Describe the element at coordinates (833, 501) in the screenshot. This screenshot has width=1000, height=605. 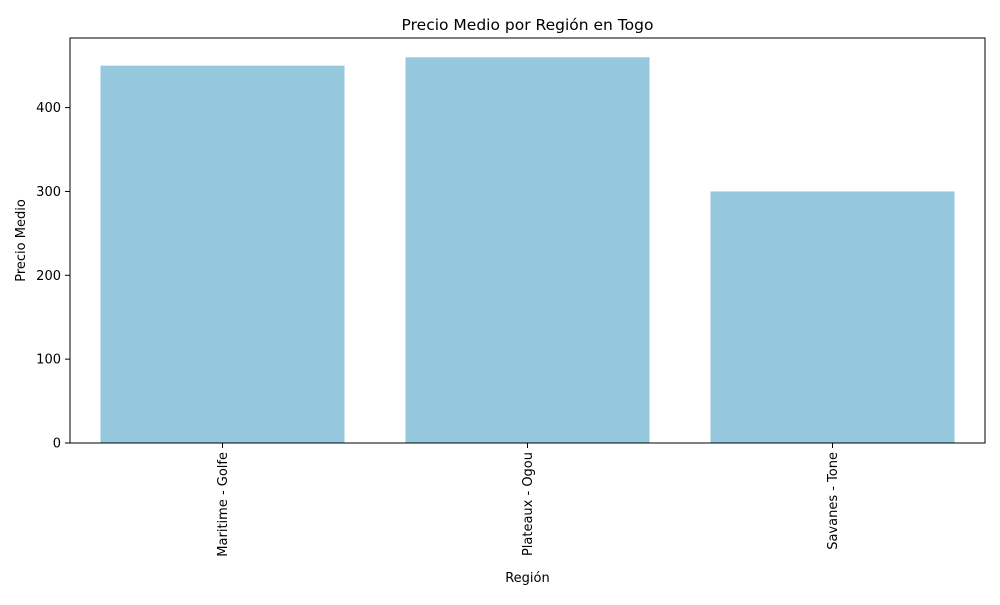
I see `x-tick-label-2: Savanes - Tone` at that location.